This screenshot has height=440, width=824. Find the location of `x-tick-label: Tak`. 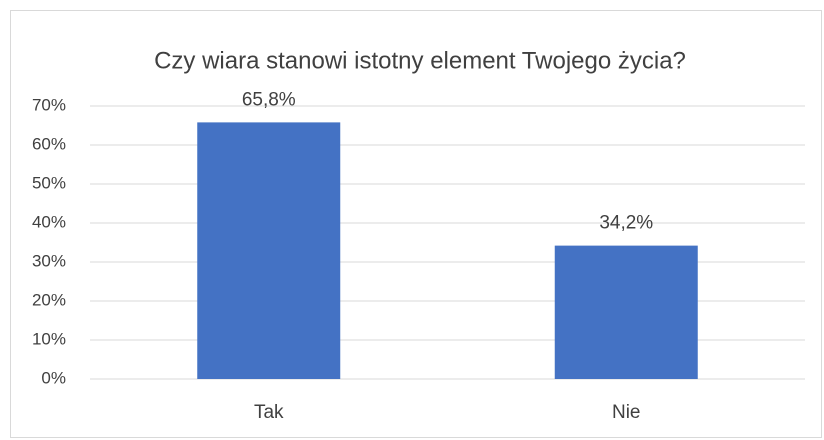

x-tick-label: Tak is located at coordinates (269, 412).